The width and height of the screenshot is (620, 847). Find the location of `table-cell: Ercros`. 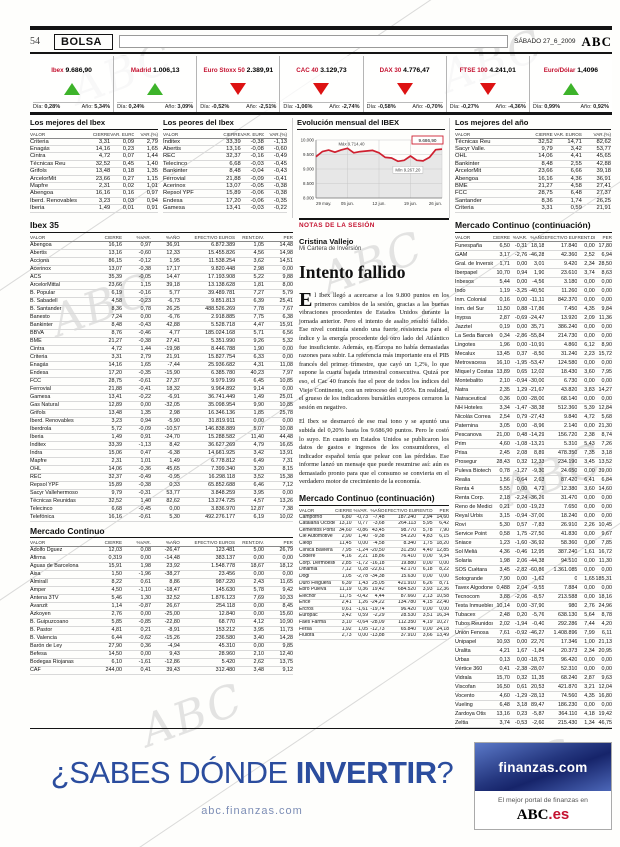

table-cell: Ercros is located at coordinates (317, 610).